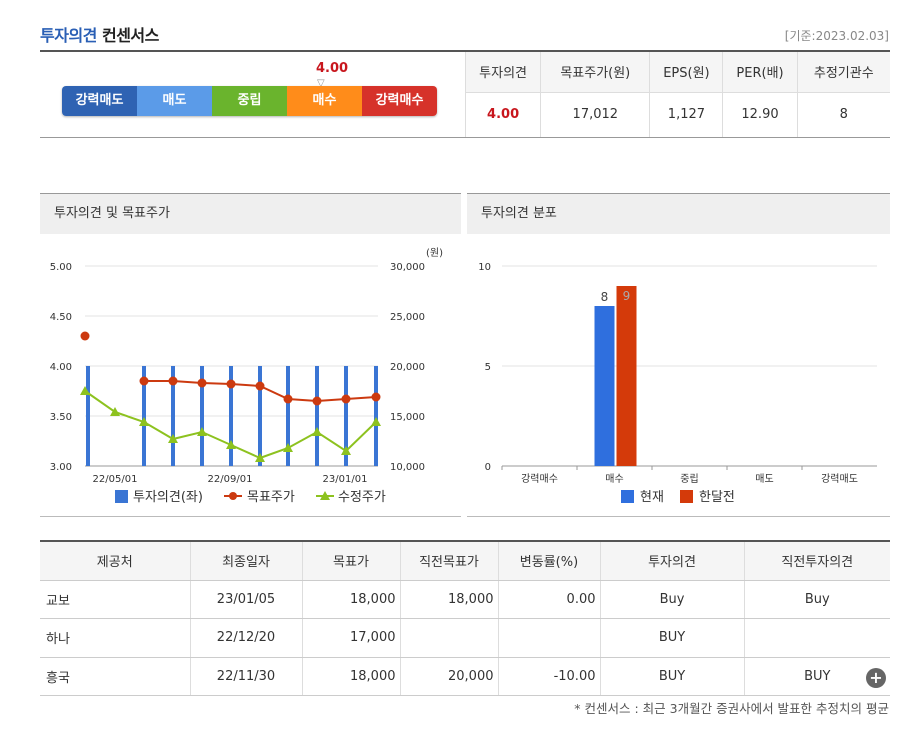 This screenshot has height=746, width=903. I want to click on table-row: 하나 22/12/20 17,000 BUY, so click(465, 638).